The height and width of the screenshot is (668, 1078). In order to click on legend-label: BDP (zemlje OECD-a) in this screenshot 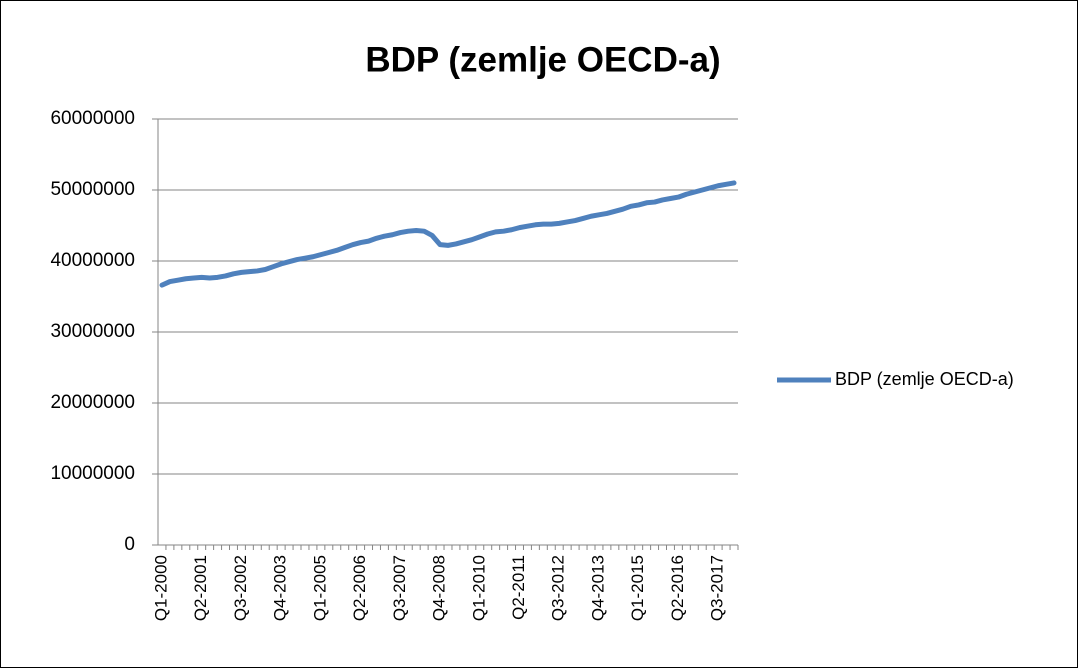, I will do `click(924, 379)`.